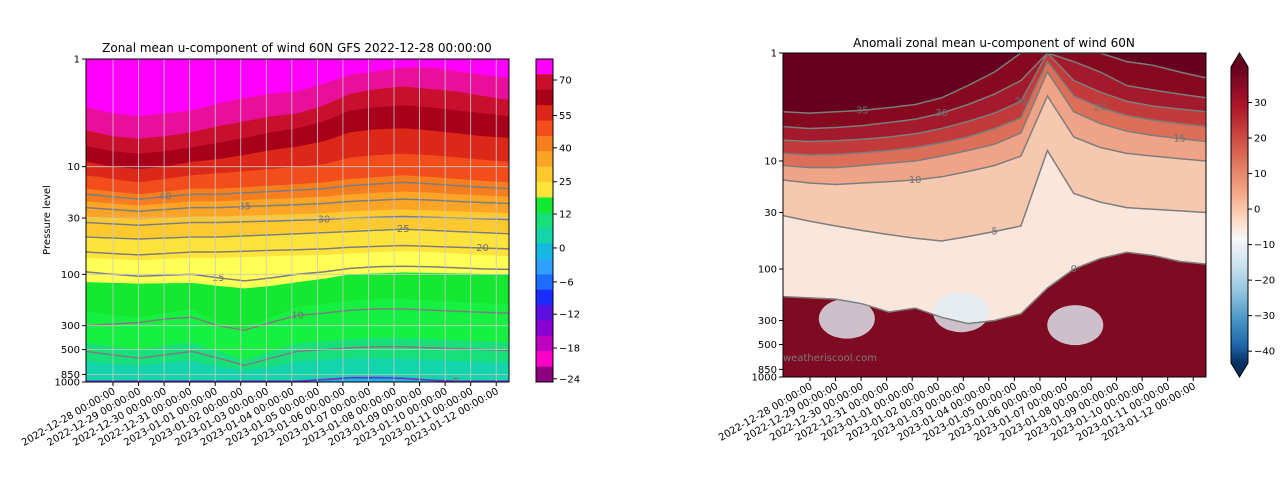  What do you see at coordinates (1252, 215) in the screenshot?
I see `colorbar-right: 30 20 10 0 −10 −20 −30 −40` at bounding box center [1252, 215].